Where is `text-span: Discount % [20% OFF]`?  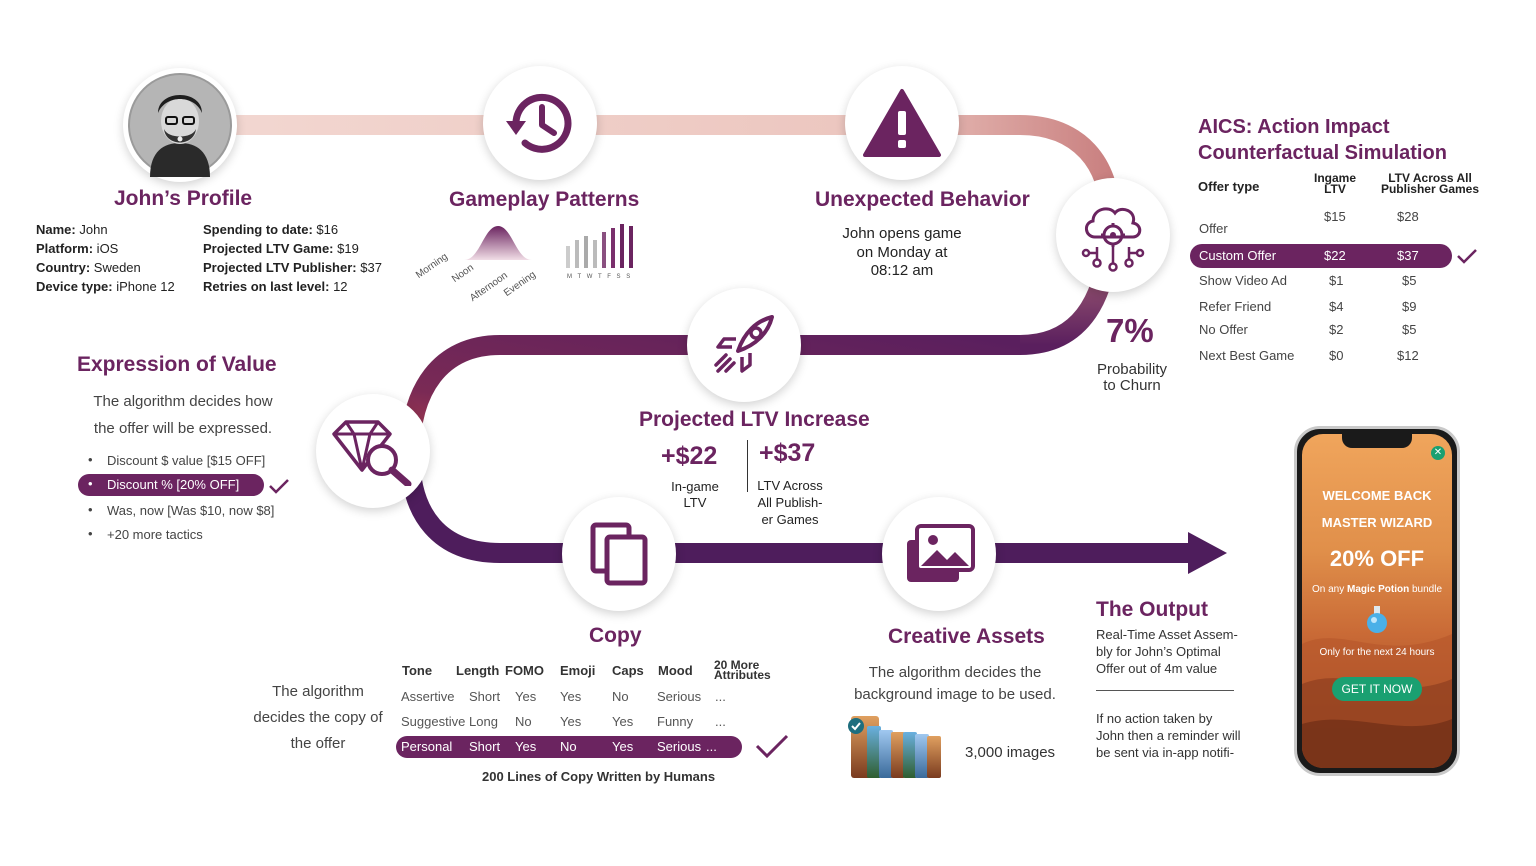 text-span: Discount % [20% OFF] is located at coordinates (173, 484).